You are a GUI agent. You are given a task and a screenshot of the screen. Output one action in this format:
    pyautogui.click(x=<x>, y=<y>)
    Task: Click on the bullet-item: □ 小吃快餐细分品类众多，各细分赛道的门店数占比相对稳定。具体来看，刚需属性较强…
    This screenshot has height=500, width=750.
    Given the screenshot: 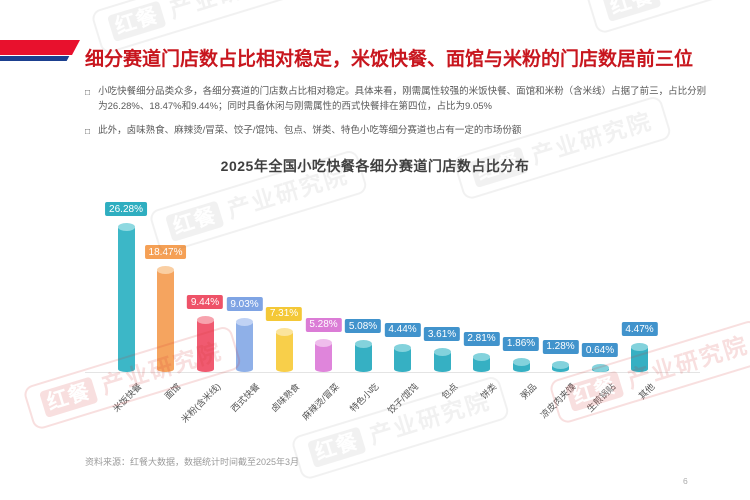 What is the action you would take?
    pyautogui.click(x=399, y=99)
    